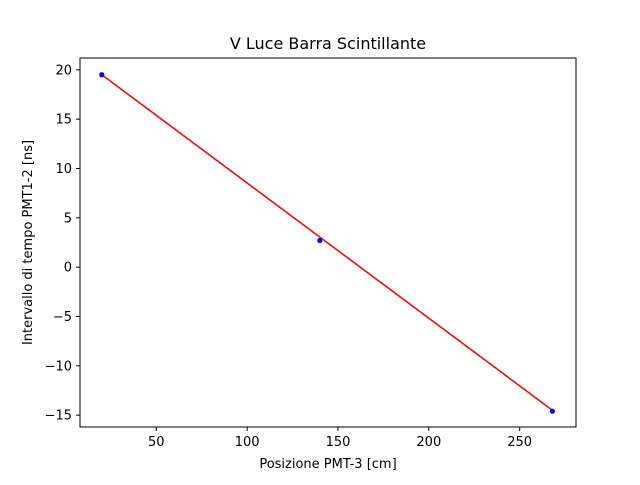  Describe the element at coordinates (63, 120) in the screenshot. I see `y-tick-label: 15` at that location.